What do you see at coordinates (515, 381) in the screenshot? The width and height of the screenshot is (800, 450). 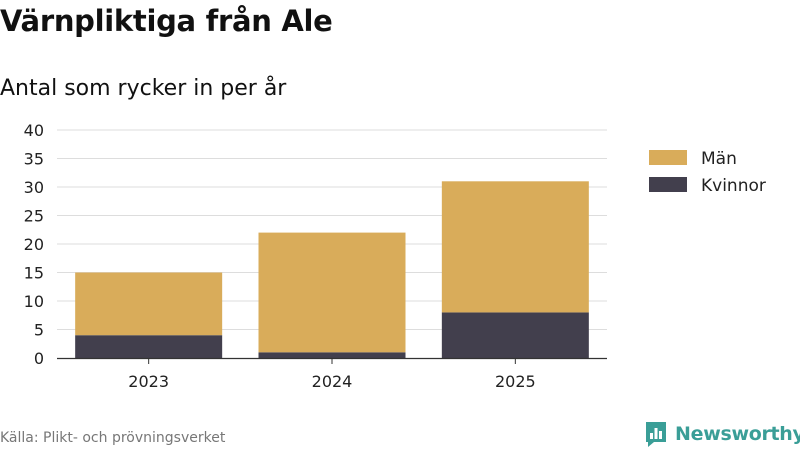 I see `x-tick-label: 2025` at bounding box center [515, 381].